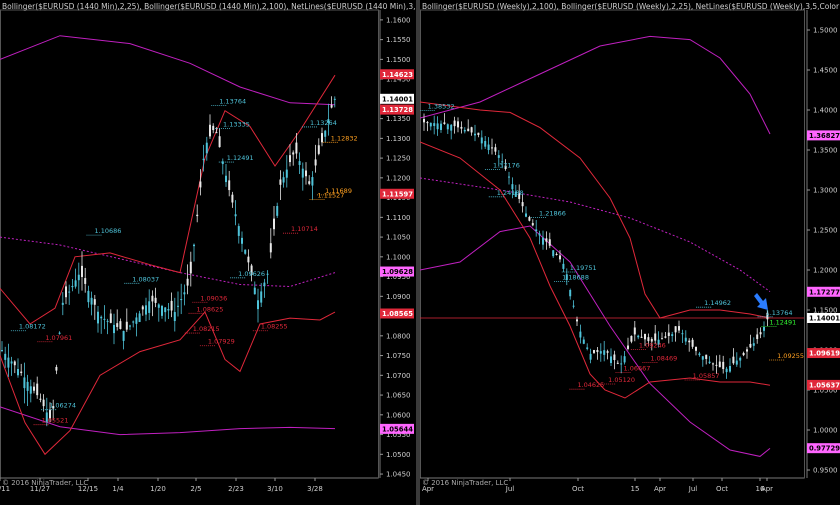  Describe the element at coordinates (398, 356) in the screenshot. I see `y-tick-label: 1.0750` at that location.